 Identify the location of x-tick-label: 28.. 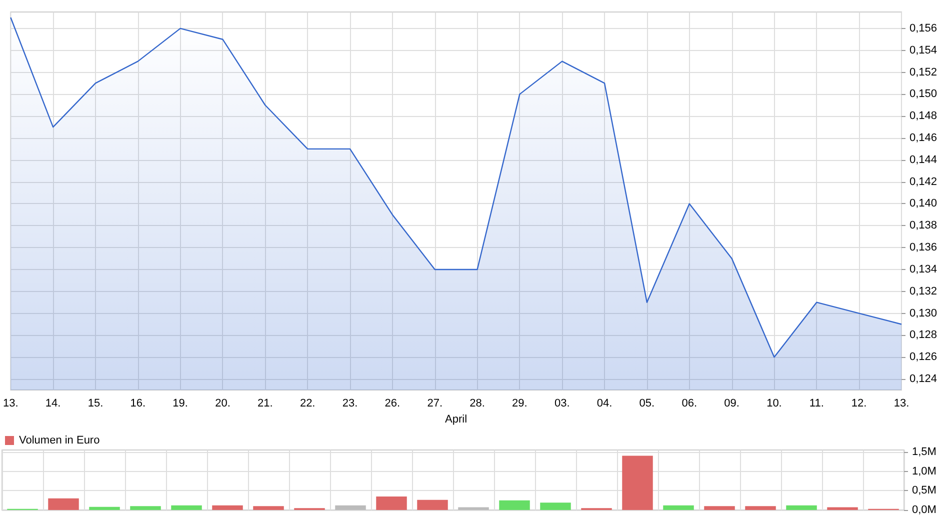
(477, 404).